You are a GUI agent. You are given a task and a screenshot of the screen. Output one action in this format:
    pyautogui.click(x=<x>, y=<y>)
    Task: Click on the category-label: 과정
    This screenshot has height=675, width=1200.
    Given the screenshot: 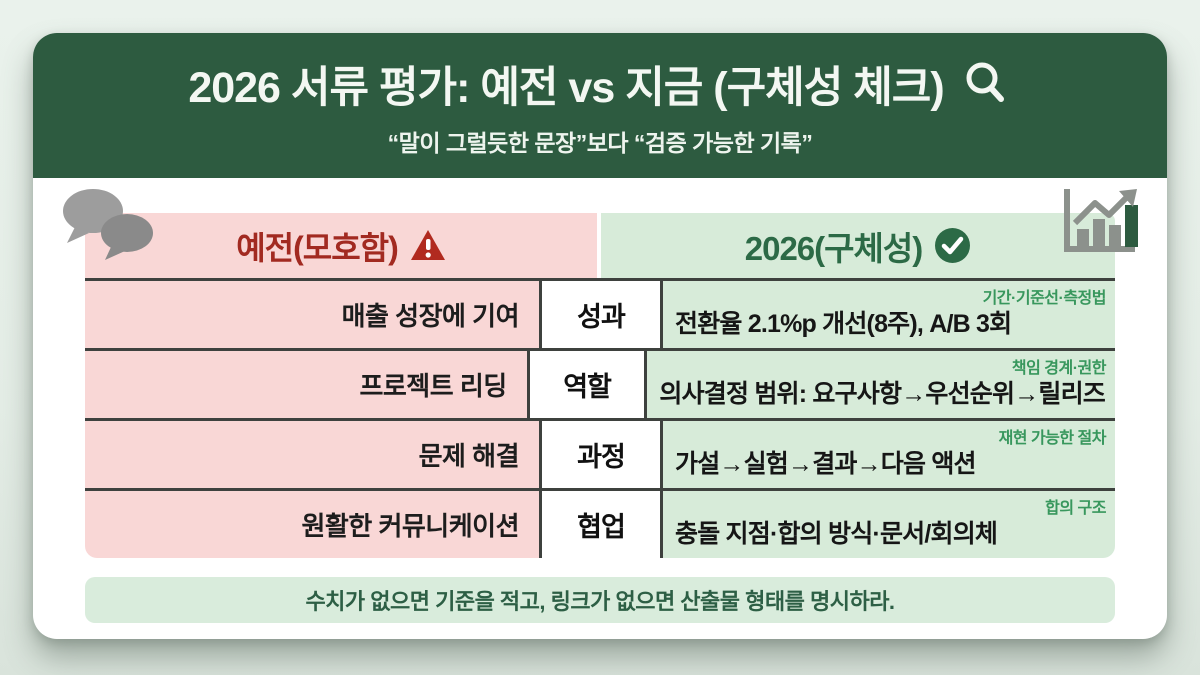 What is the action you would take?
    pyautogui.click(x=601, y=454)
    